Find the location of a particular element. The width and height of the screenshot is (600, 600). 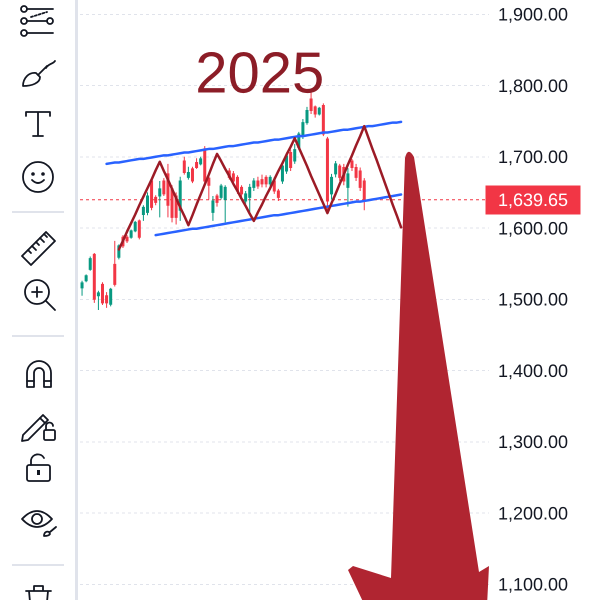

ref-line-label: 1,639.65 is located at coordinates (533, 200).